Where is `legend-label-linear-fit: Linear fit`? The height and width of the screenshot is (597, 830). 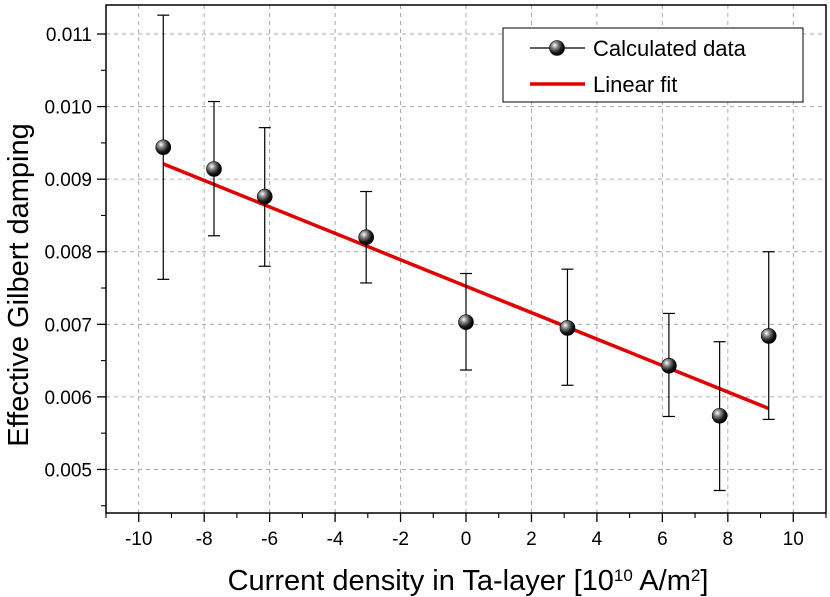 legend-label-linear-fit: Linear fit is located at coordinates (635, 84).